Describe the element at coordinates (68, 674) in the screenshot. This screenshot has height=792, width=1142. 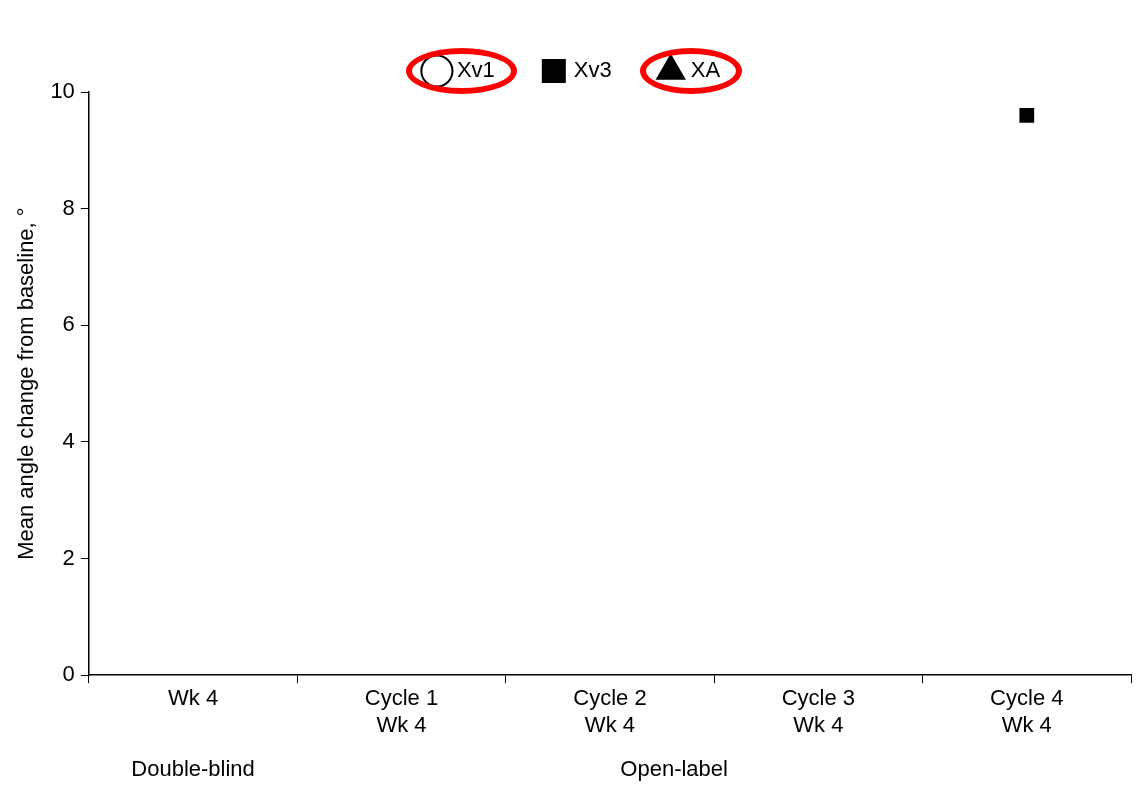
I see `y-tick-label: 0` at that location.